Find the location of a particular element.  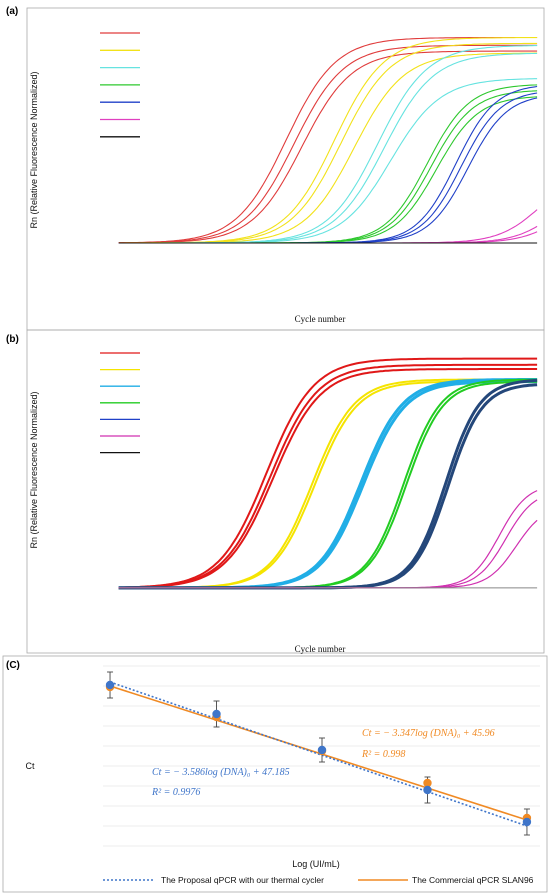

commercial-point is located at coordinates (427, 783).